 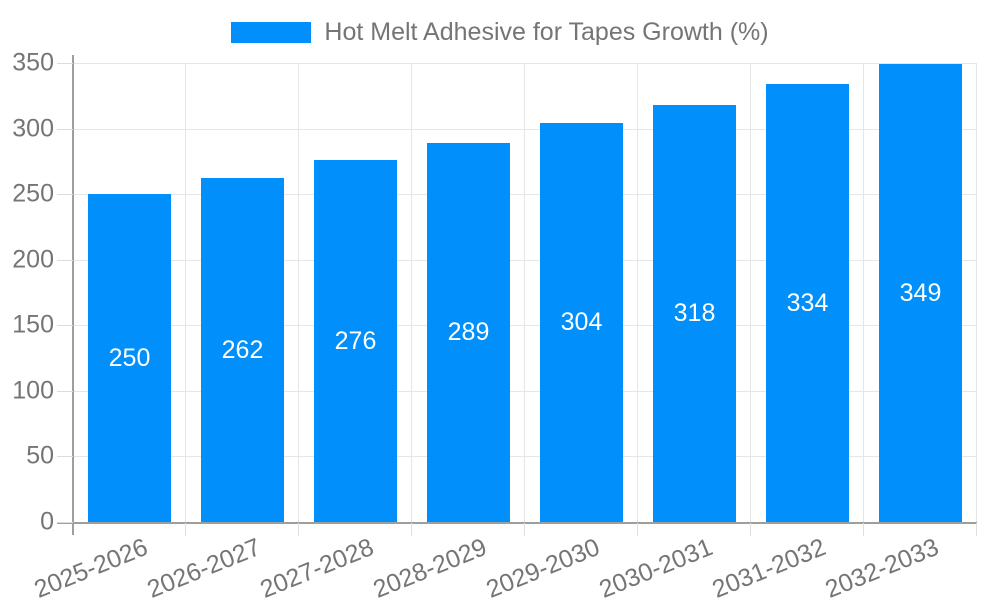 I want to click on x-axis-tick-label: 2028-2029, so click(x=430, y=566).